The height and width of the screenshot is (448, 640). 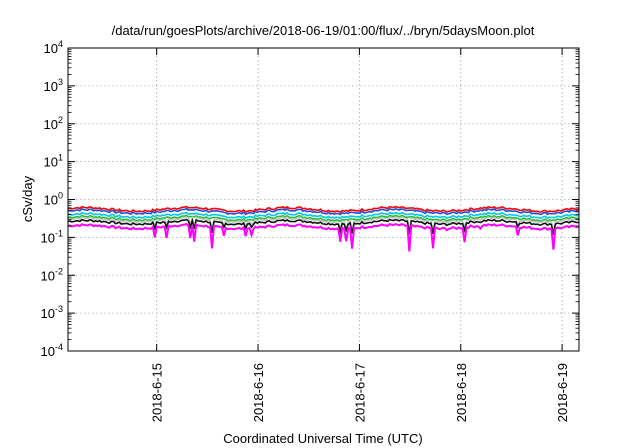 What do you see at coordinates (258, 392) in the screenshot?
I see `x-tick-label: 2018-6-16` at bounding box center [258, 392].